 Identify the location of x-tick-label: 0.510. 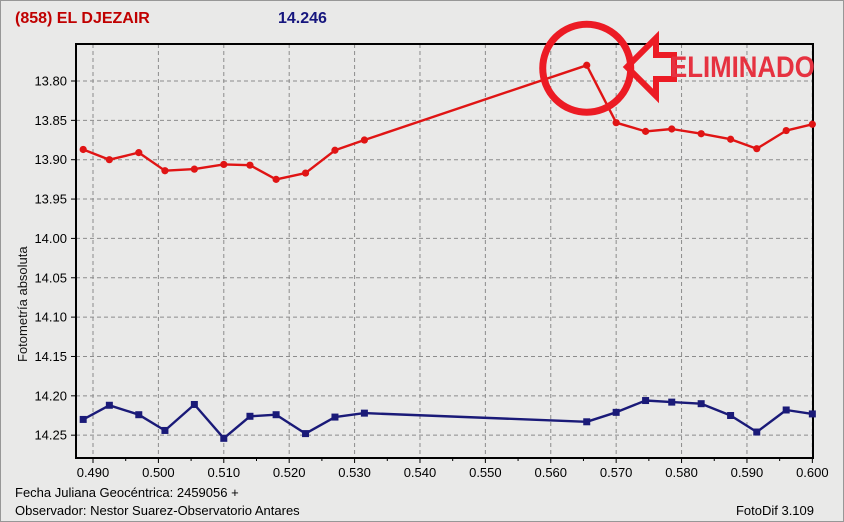
(224, 472).